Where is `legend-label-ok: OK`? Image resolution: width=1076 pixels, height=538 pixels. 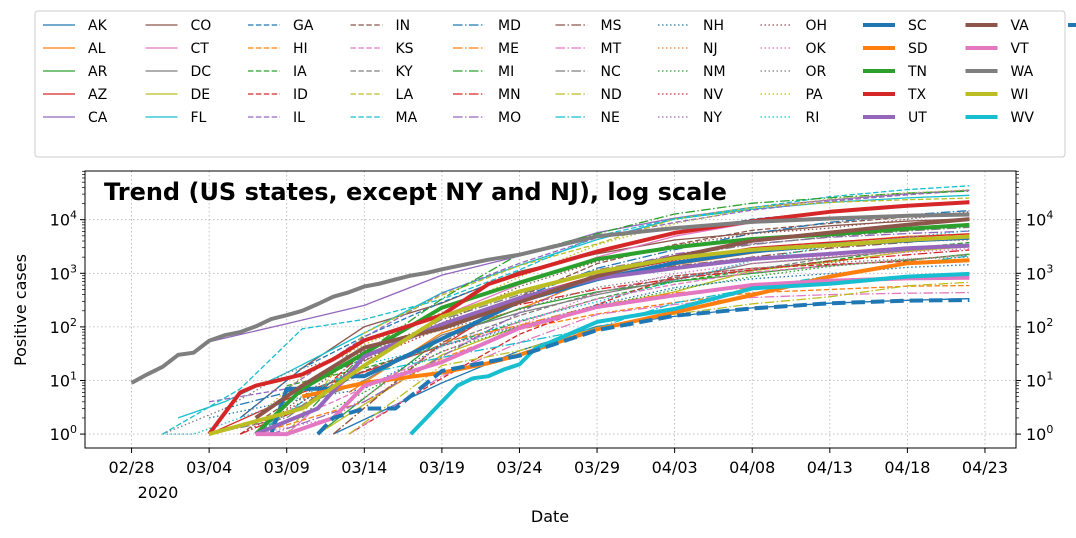 legend-label-ok: OK is located at coordinates (816, 49).